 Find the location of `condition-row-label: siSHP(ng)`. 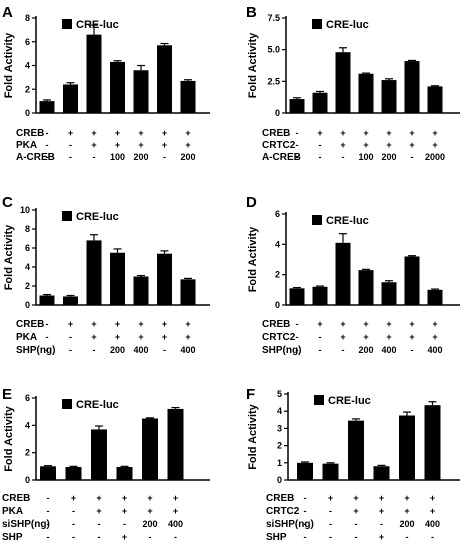

condition-row-label: siSHP(ng) is located at coordinates (26, 524).